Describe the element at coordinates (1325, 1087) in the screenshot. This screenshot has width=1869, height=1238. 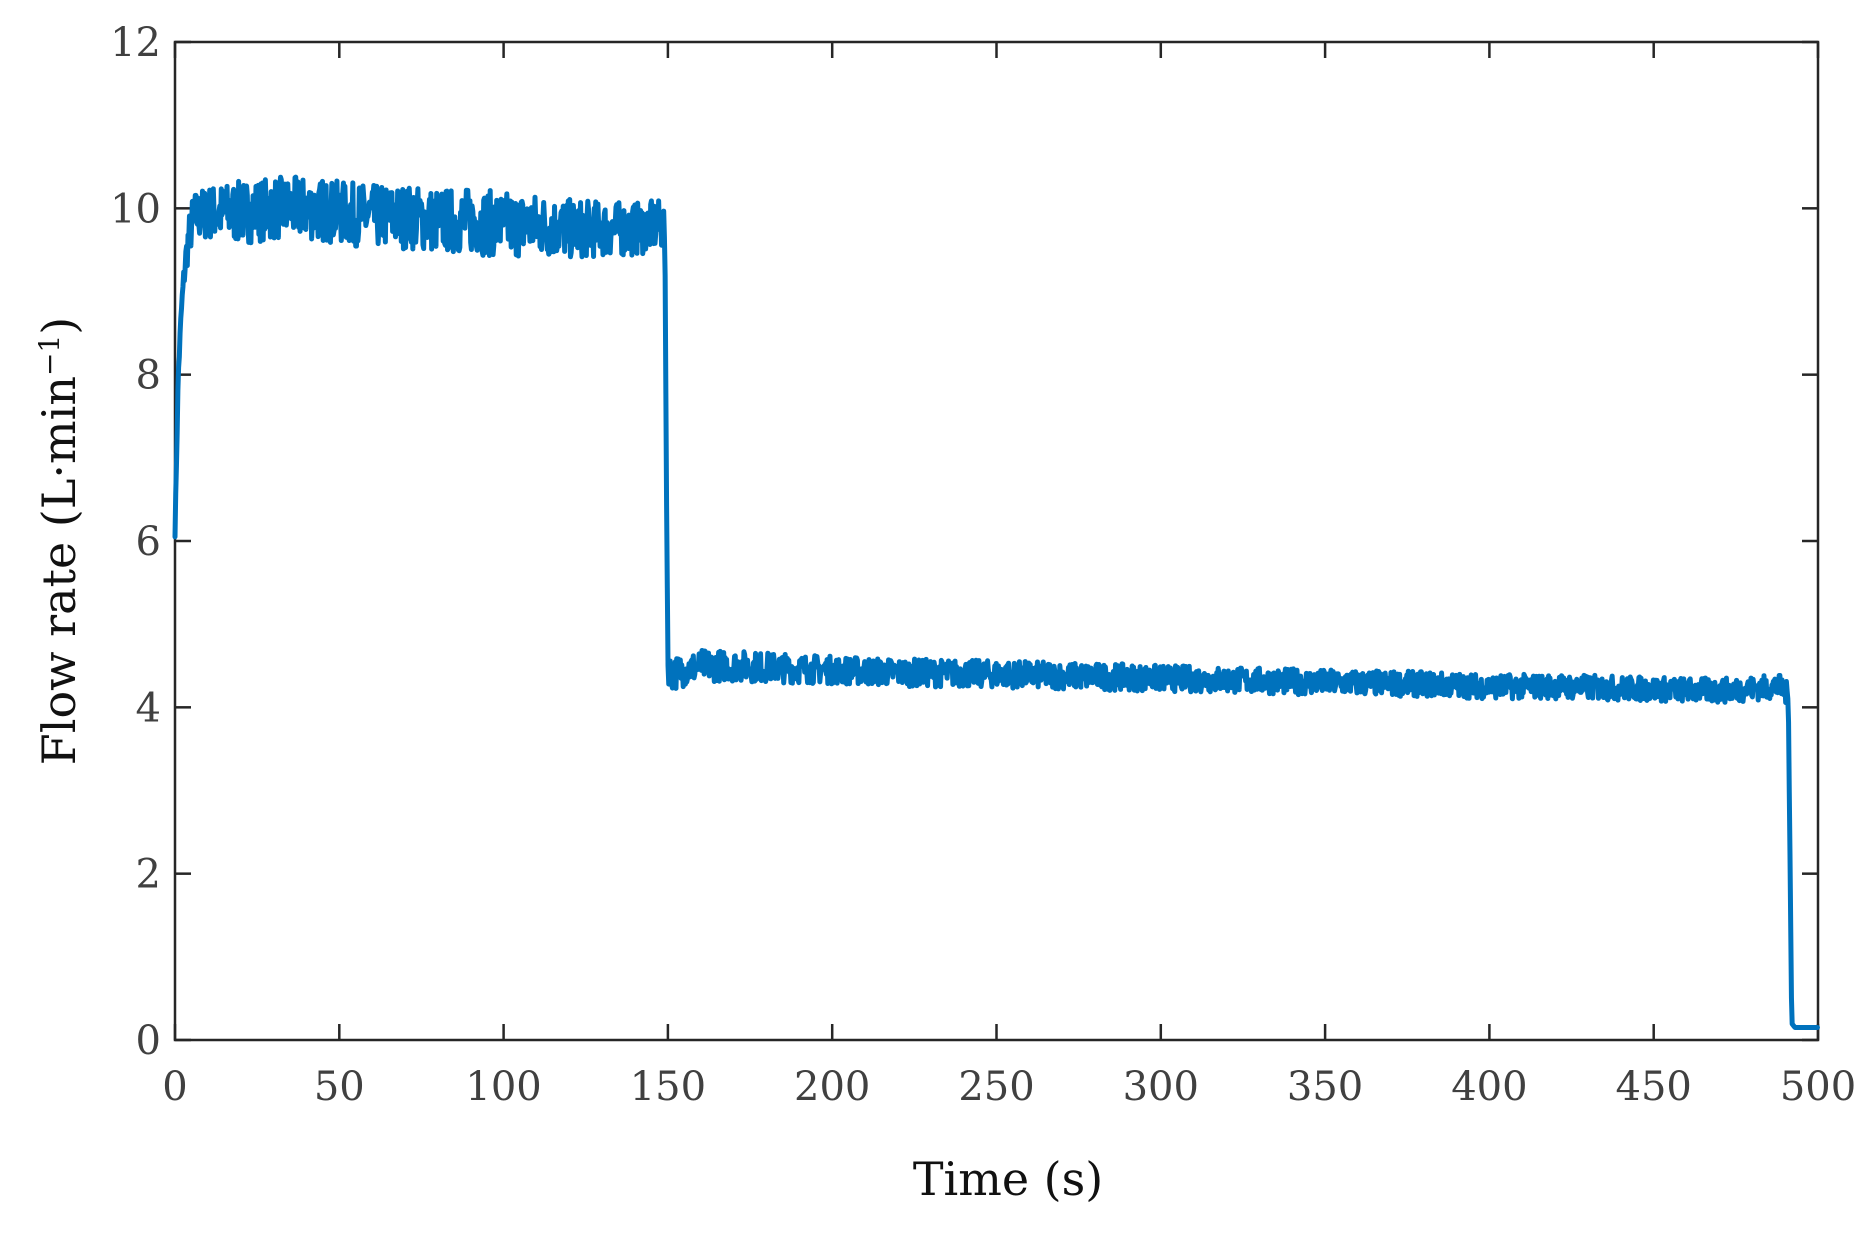
I see `x-tick-label: 350` at that location.